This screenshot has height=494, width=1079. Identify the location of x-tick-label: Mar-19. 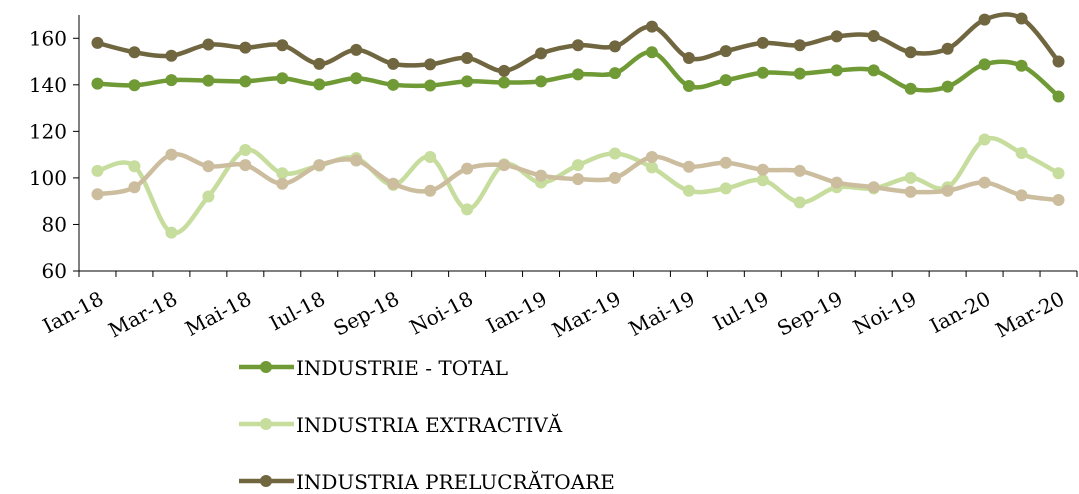
(586, 314).